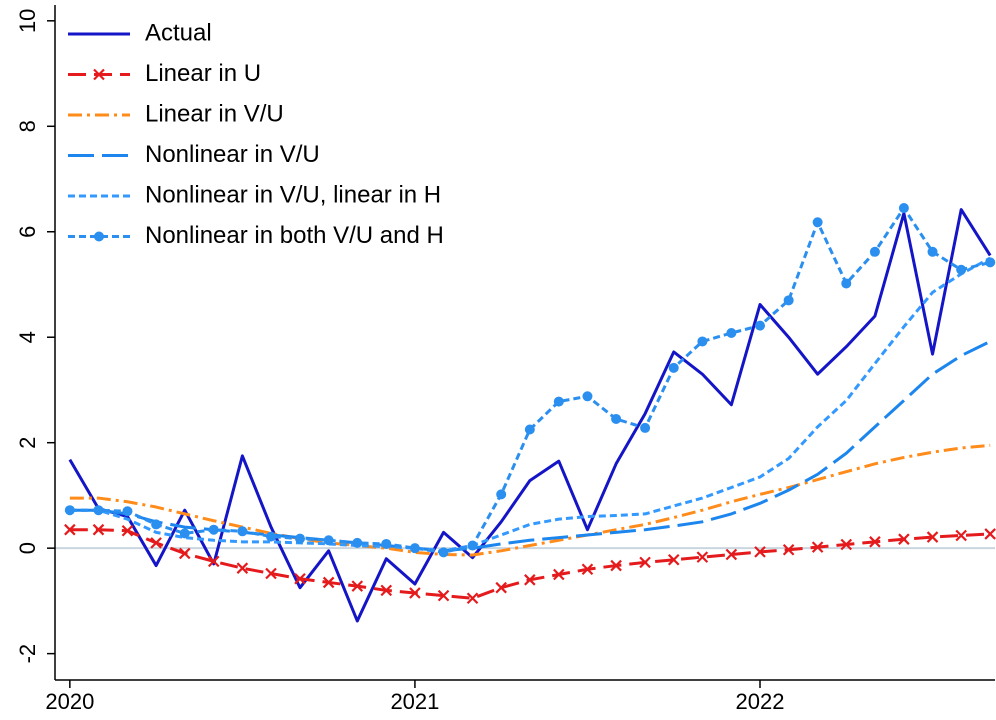  What do you see at coordinates (69, 701) in the screenshot?
I see `x-tick-label: 2020` at bounding box center [69, 701].